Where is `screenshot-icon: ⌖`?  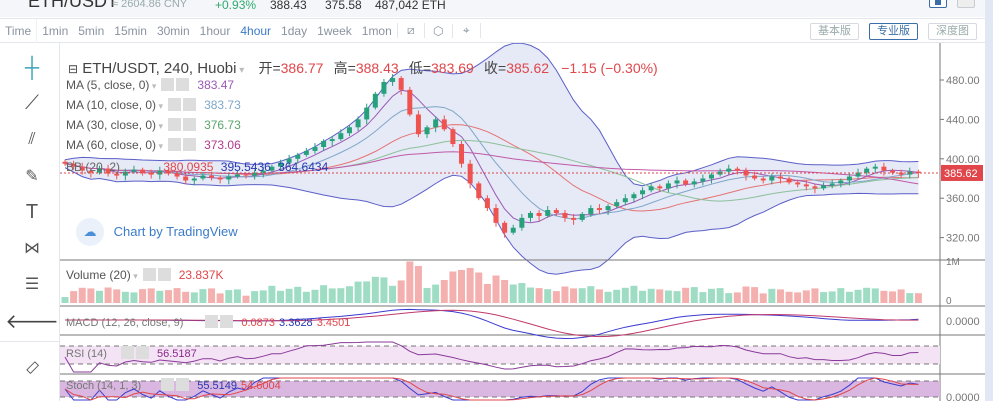
screenshot-icon: ⌖ is located at coordinates (467, 30).